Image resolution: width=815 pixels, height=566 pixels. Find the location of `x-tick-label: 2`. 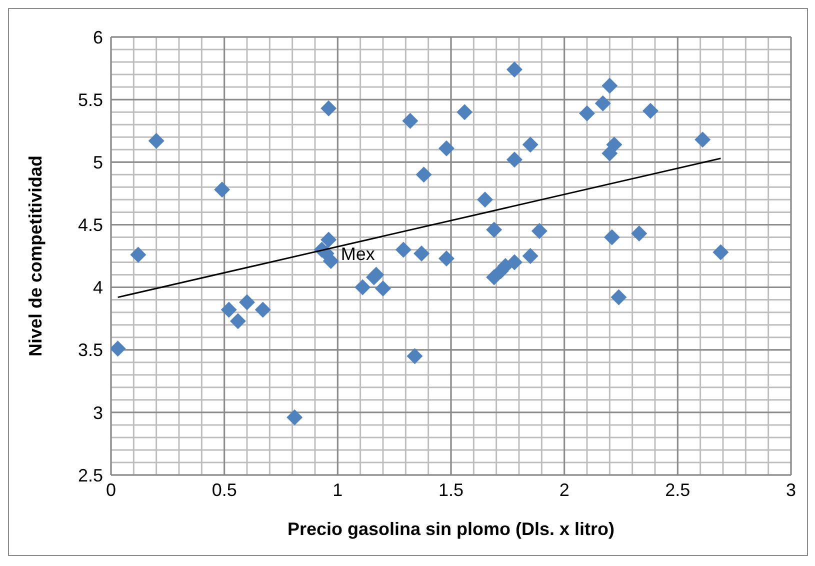

x-tick-label: 2 is located at coordinates (564, 490).